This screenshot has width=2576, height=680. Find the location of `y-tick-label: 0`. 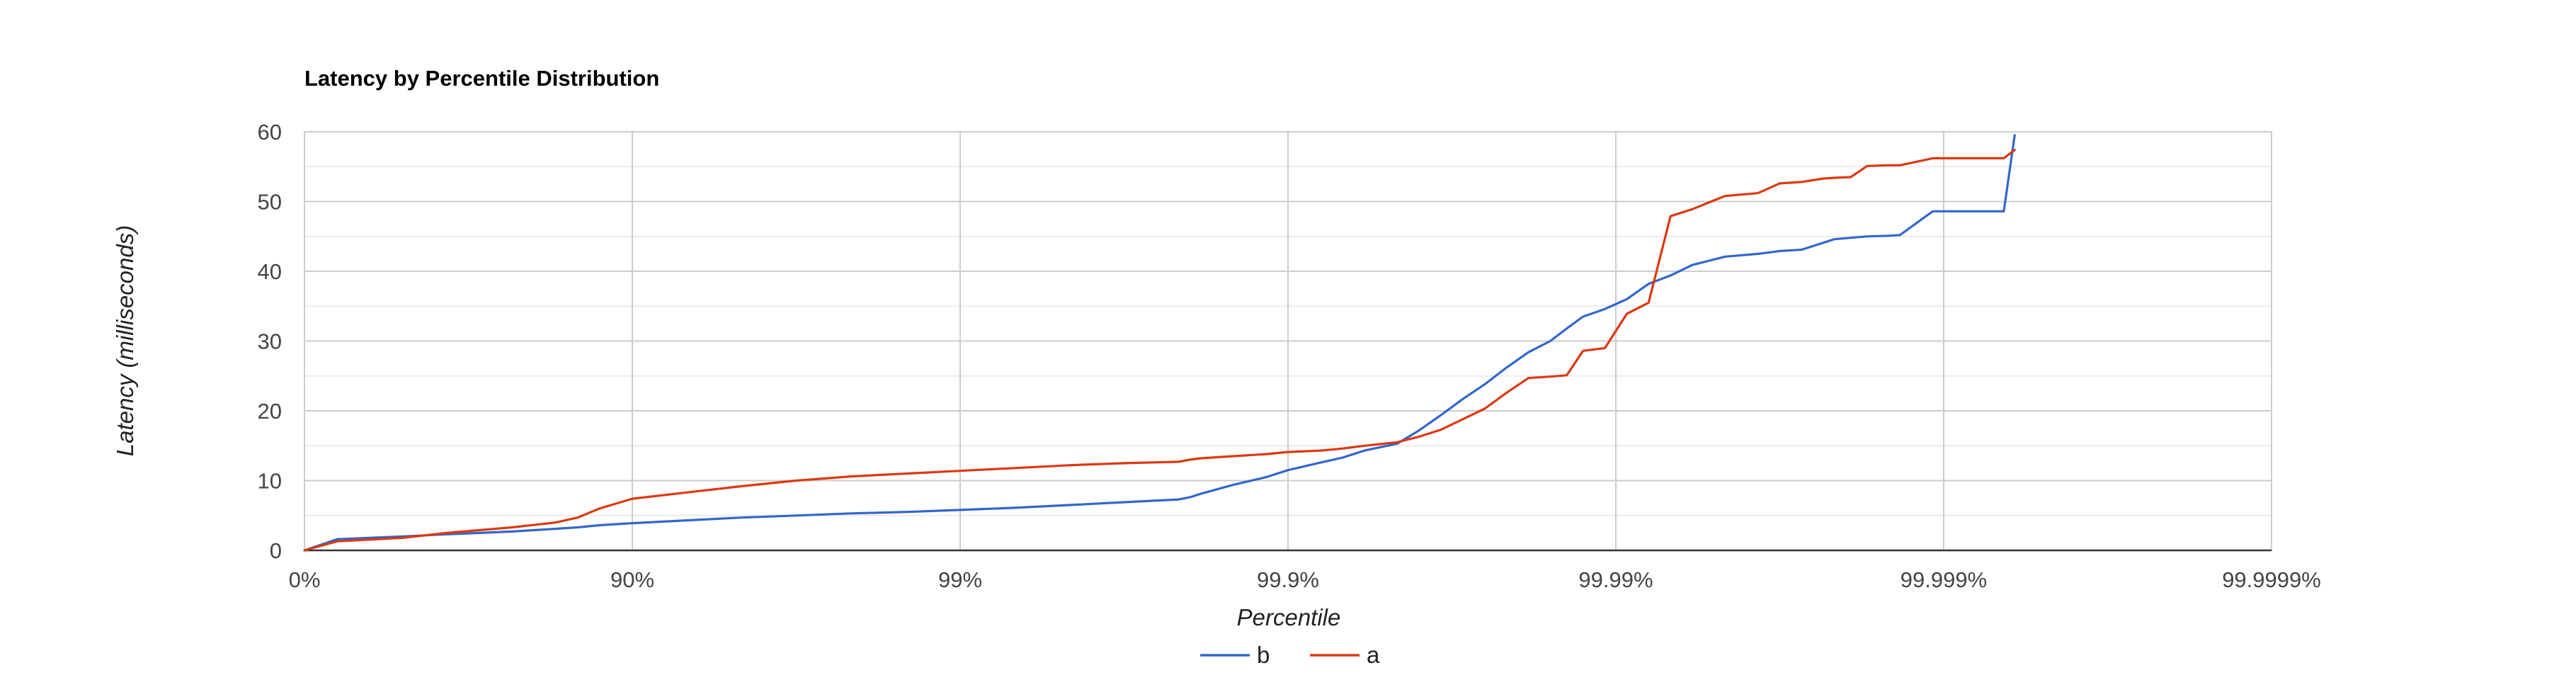

y-tick-label: 0 is located at coordinates (276, 551).